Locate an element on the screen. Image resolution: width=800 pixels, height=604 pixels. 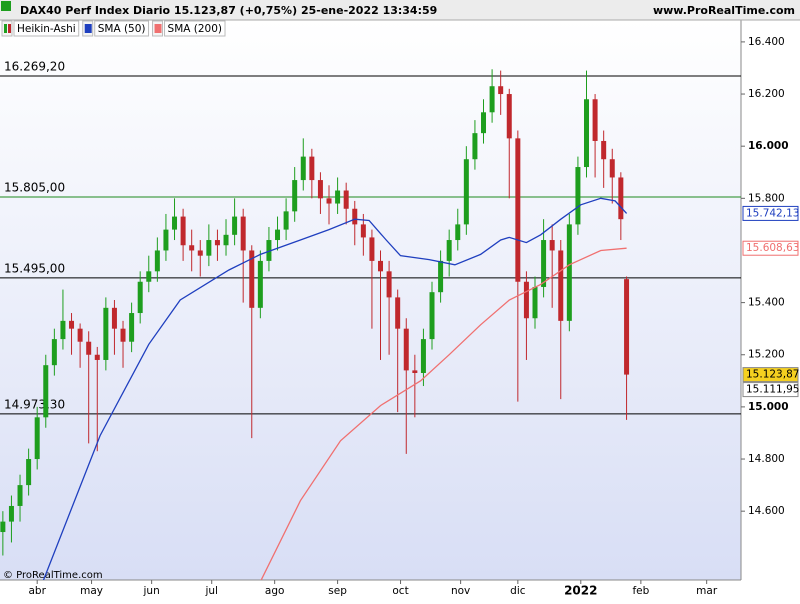
level-label: 16.269,20 is located at coordinates (34, 67).